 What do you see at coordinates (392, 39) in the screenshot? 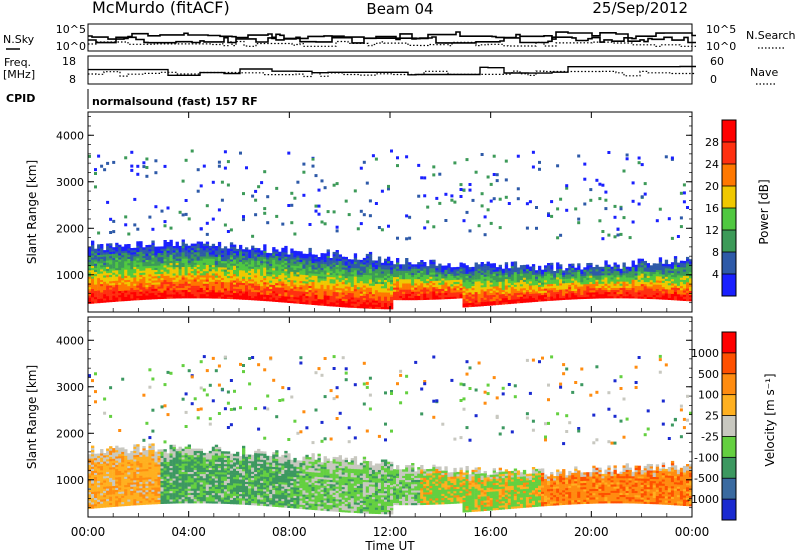
I see `noise-traces` at bounding box center [392, 39].